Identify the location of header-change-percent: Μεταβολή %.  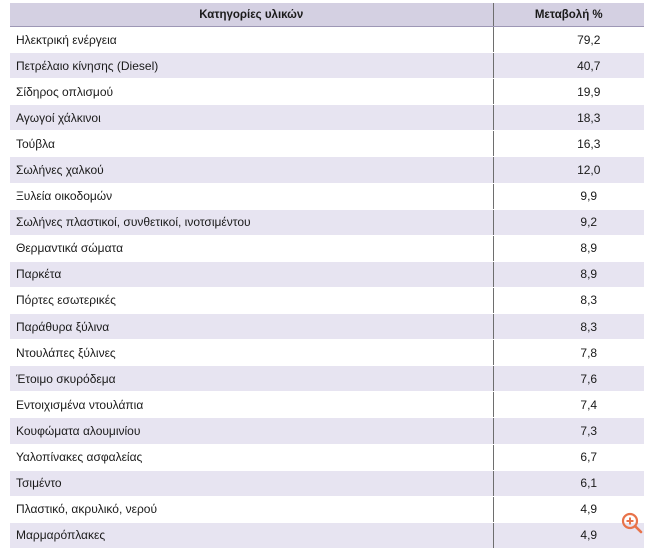
(568, 15).